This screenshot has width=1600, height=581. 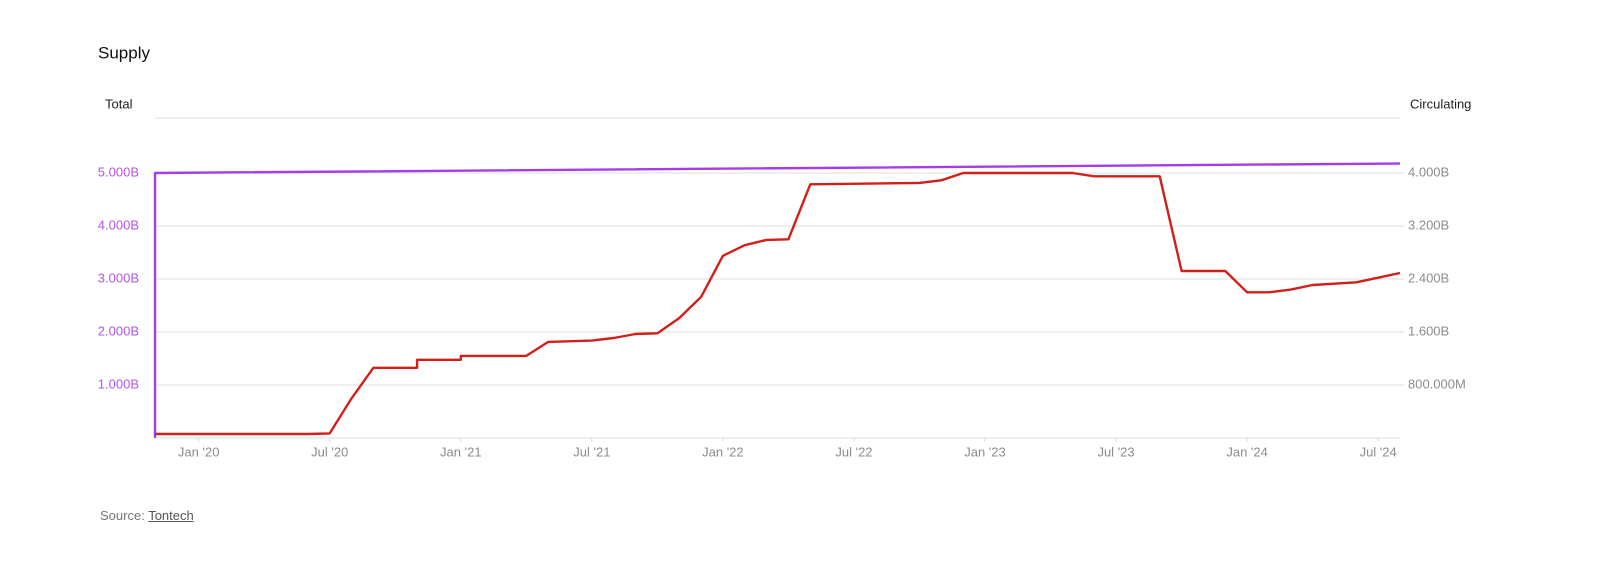 I want to click on y2-tick-label: 3.200B, so click(x=1428, y=224).